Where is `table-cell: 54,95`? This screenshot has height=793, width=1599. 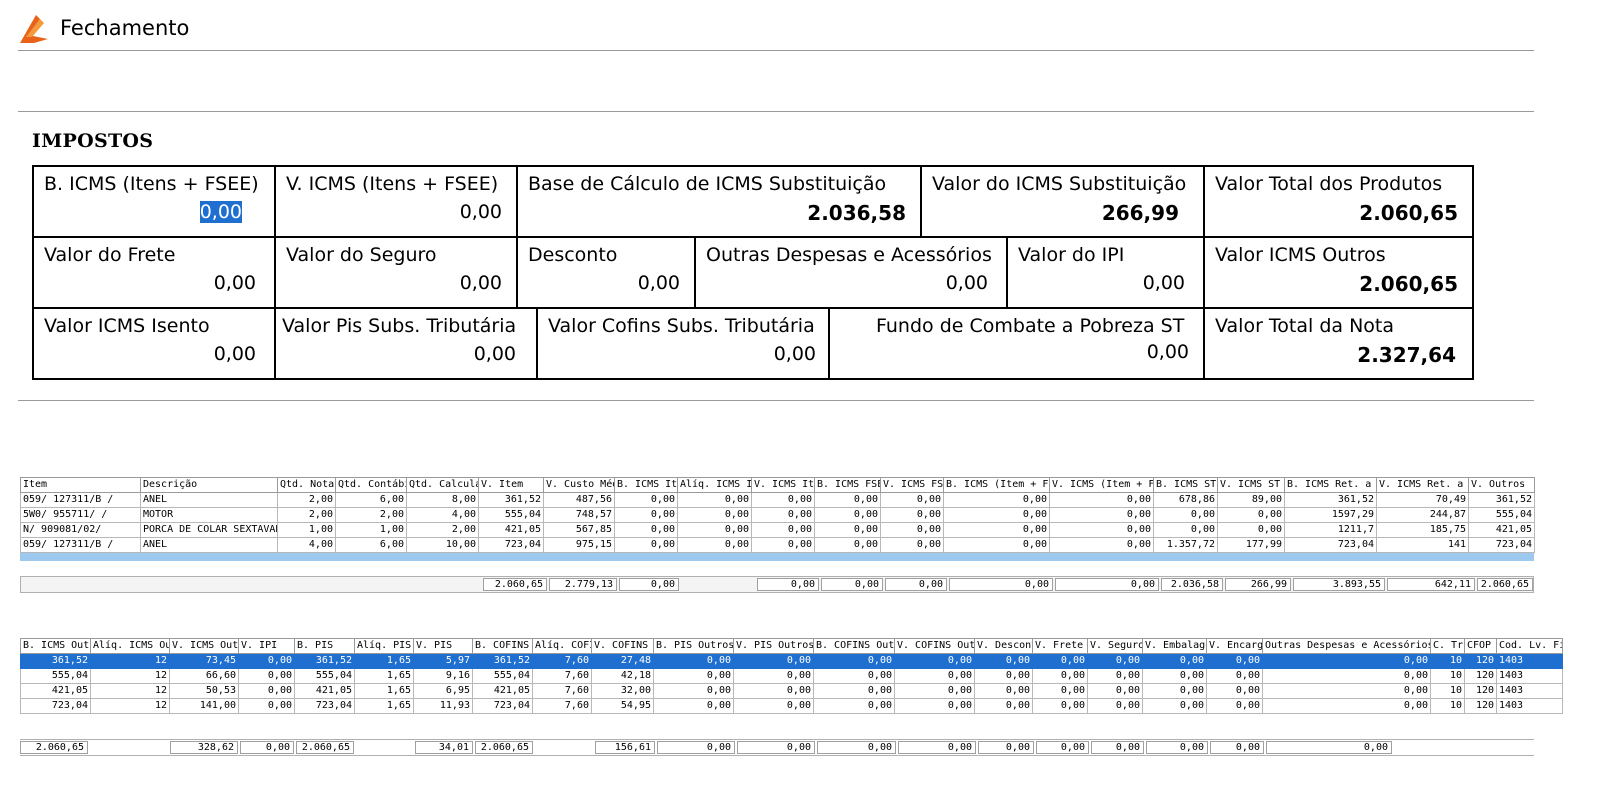
table-cell: 54,95 is located at coordinates (622, 706).